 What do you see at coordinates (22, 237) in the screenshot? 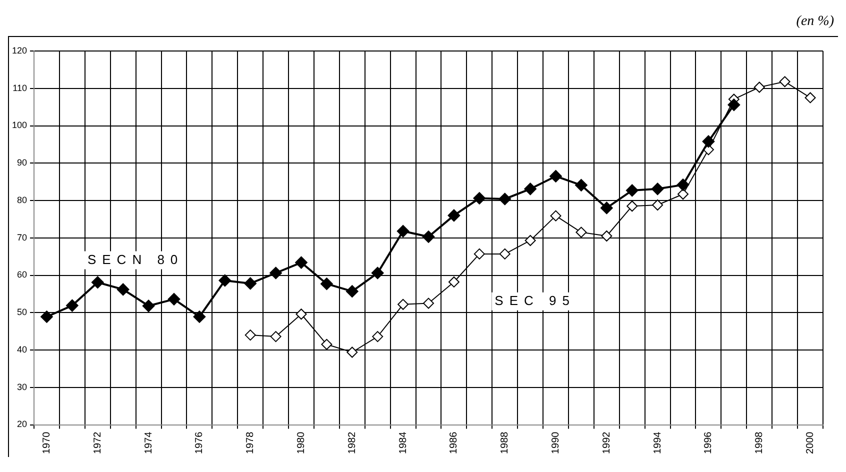
I see `y-tick-label: 70` at bounding box center [22, 237].